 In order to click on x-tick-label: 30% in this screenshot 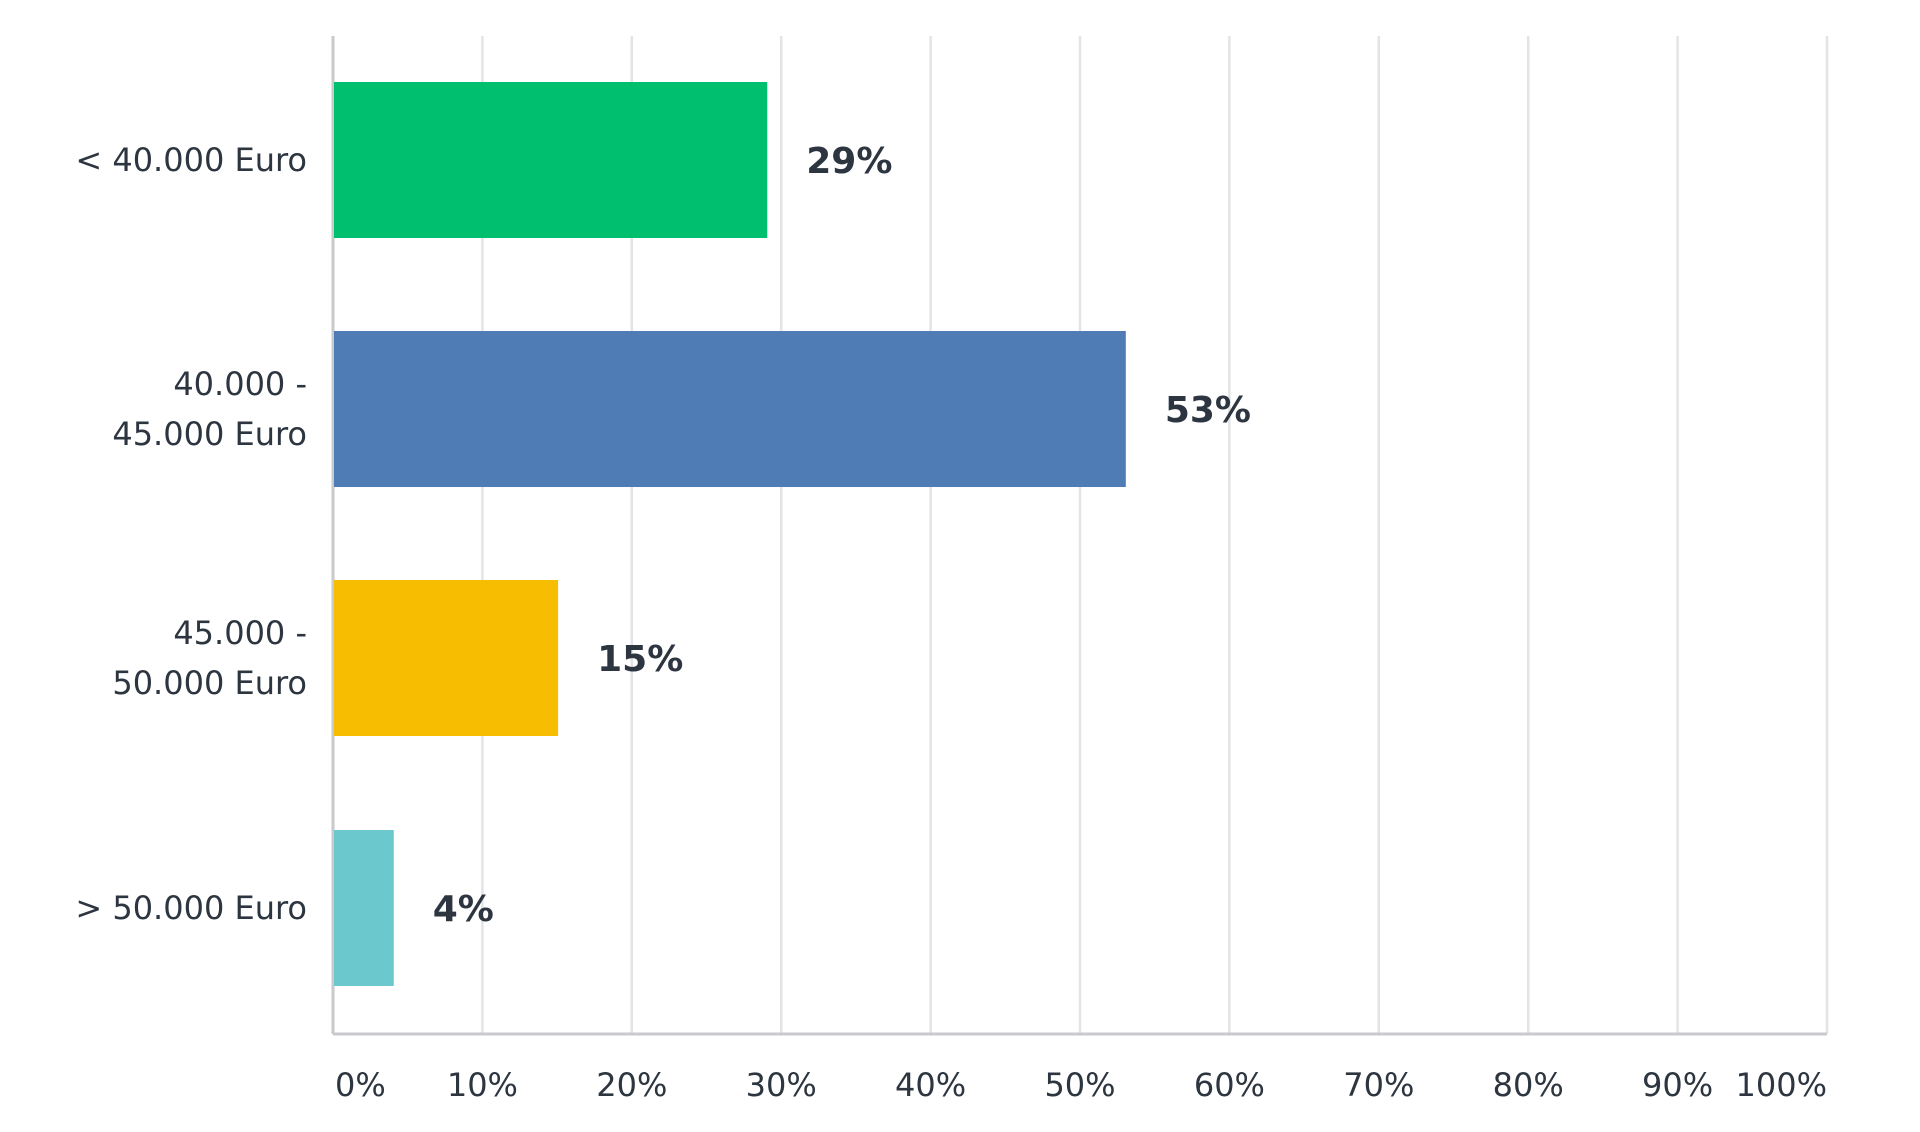, I will do `click(781, 1085)`.